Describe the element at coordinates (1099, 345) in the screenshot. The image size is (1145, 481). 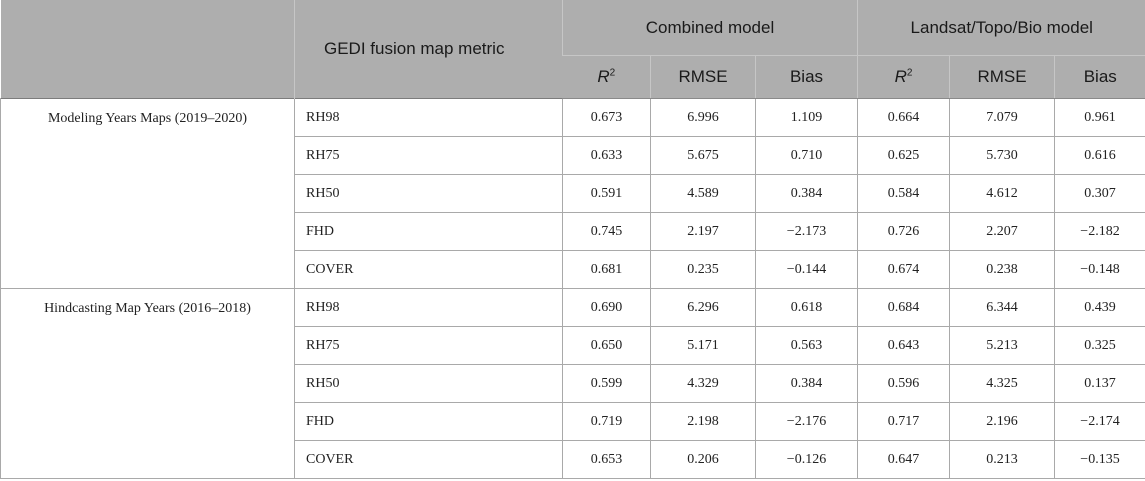
I see `value-cell: 0.325` at that location.